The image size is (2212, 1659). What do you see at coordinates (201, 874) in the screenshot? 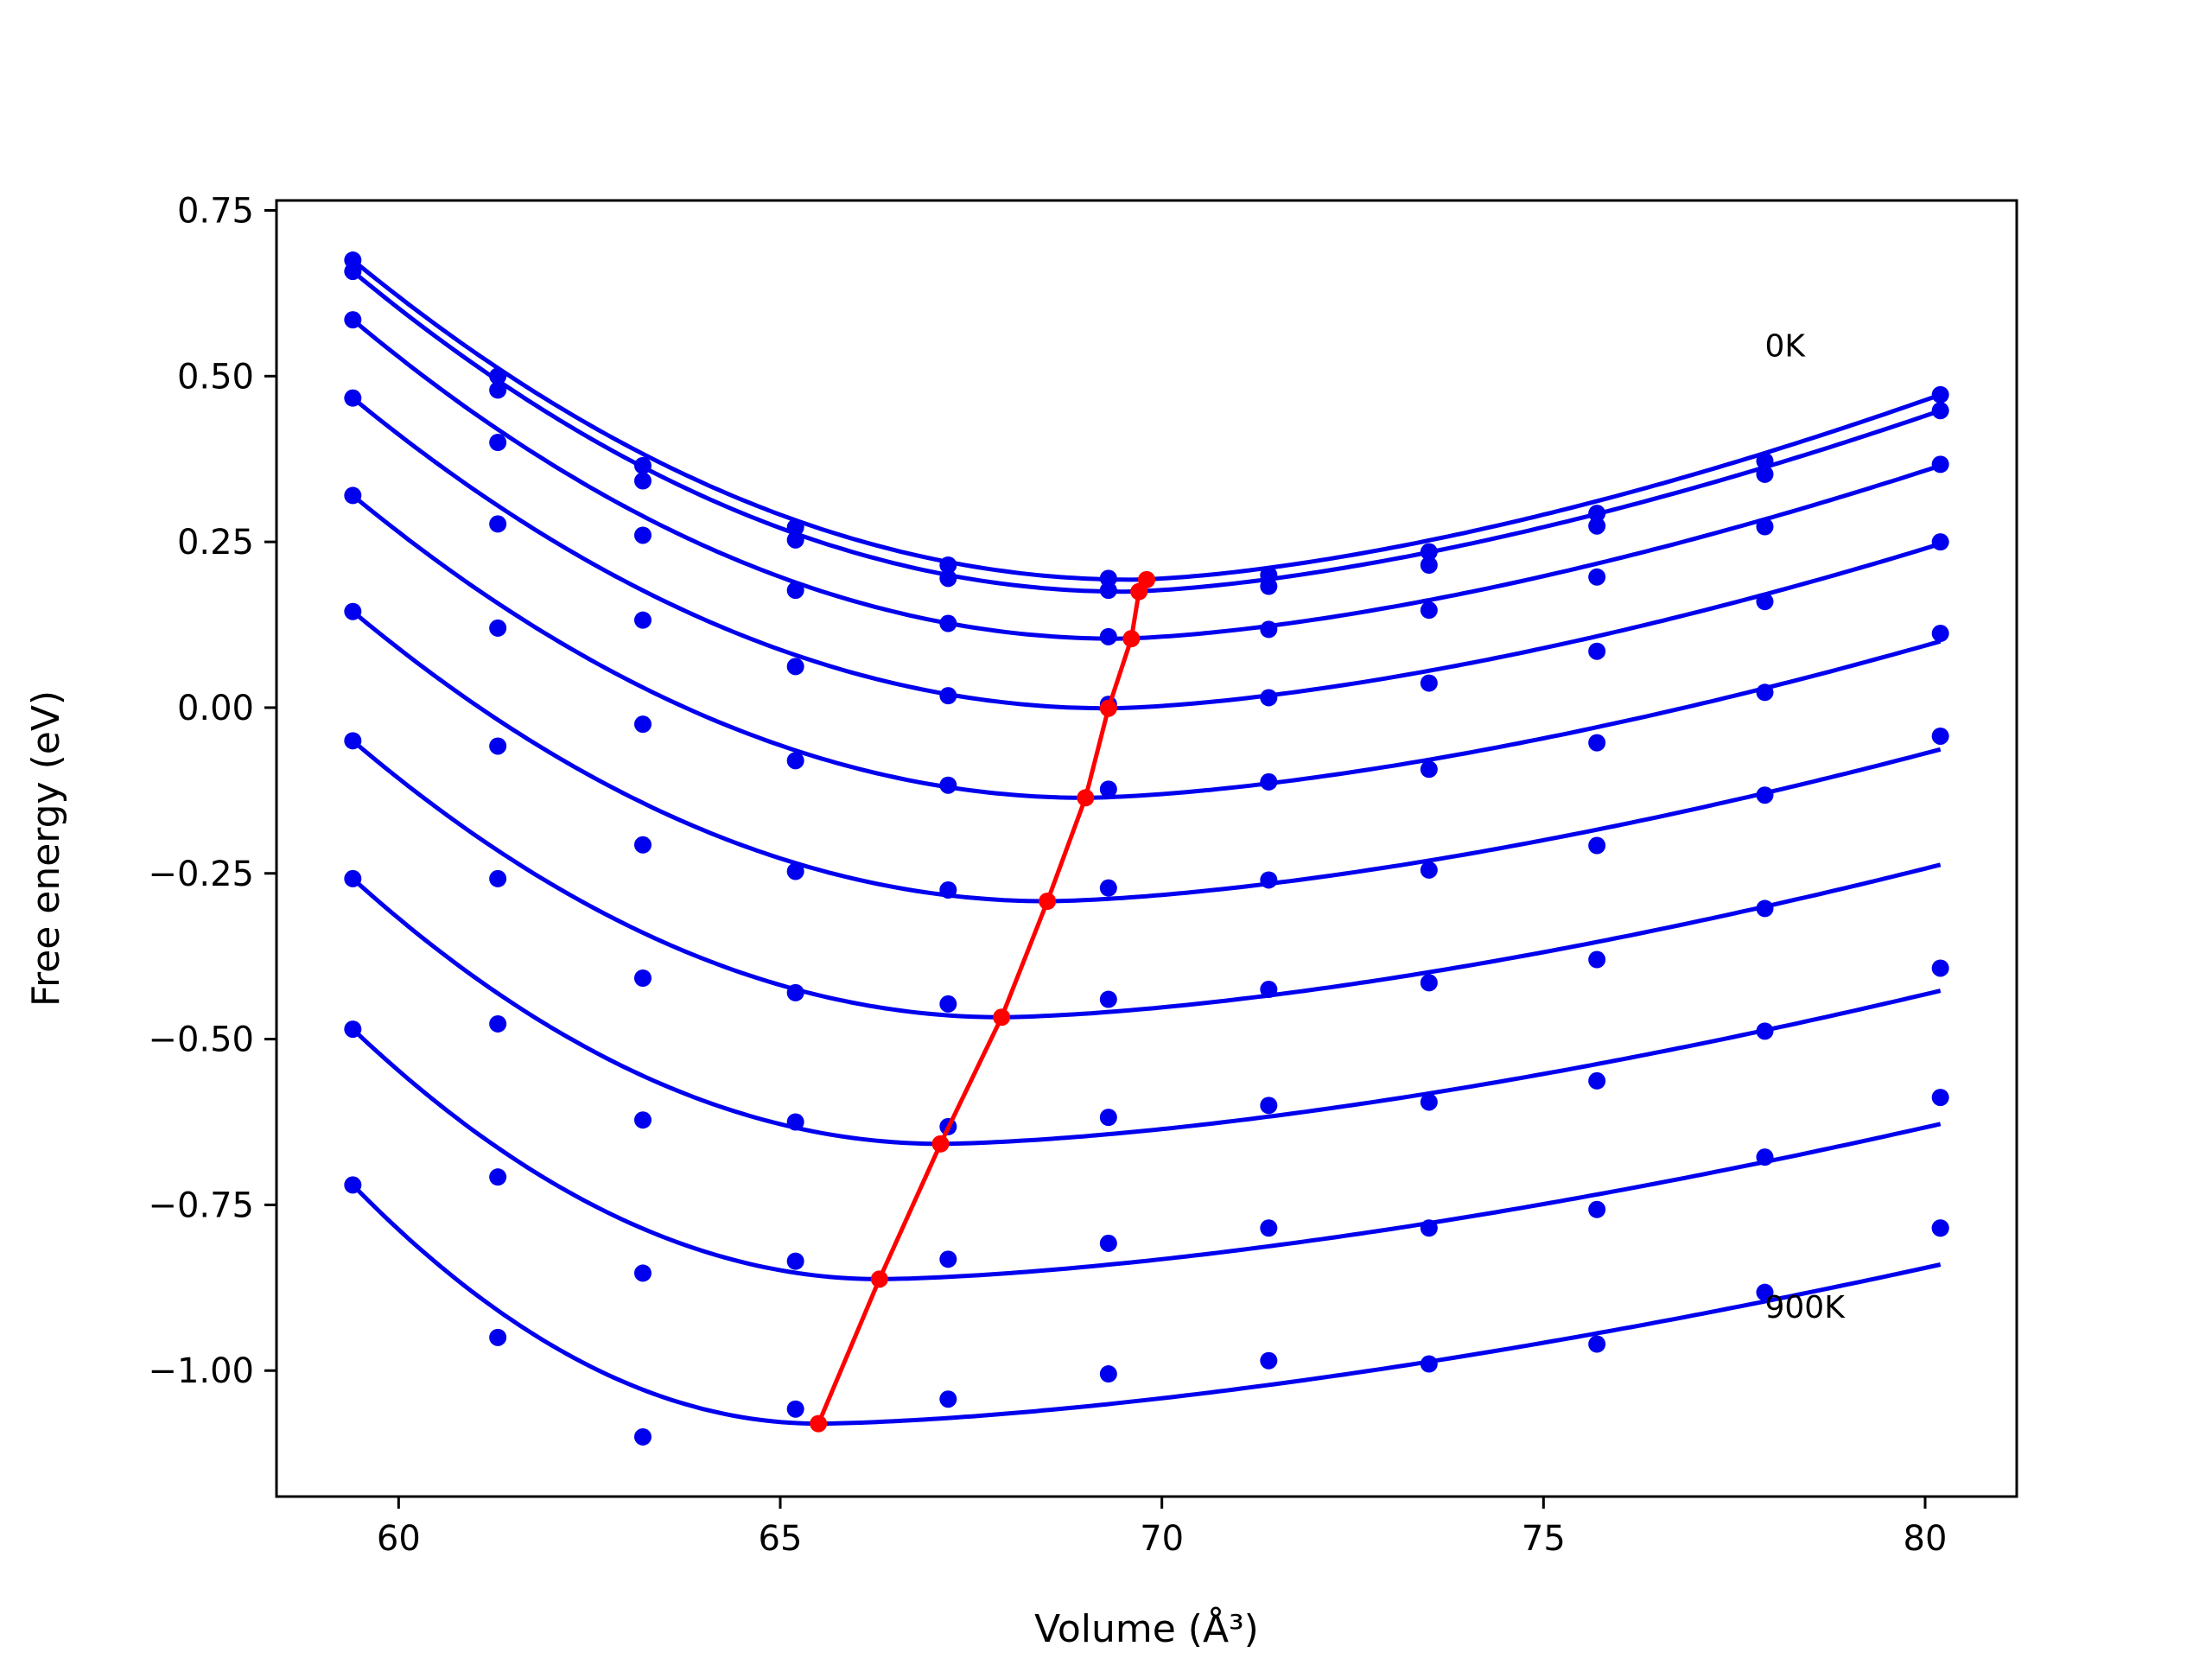
I see `y-tick-label: −0.25` at bounding box center [201, 874].